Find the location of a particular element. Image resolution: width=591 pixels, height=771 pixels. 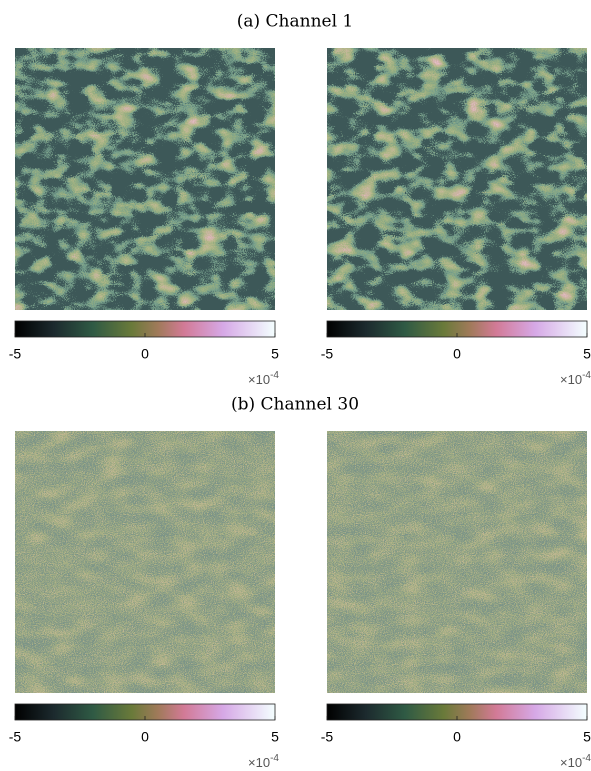

caption: (b) Channel 30 is located at coordinates (295, 405).